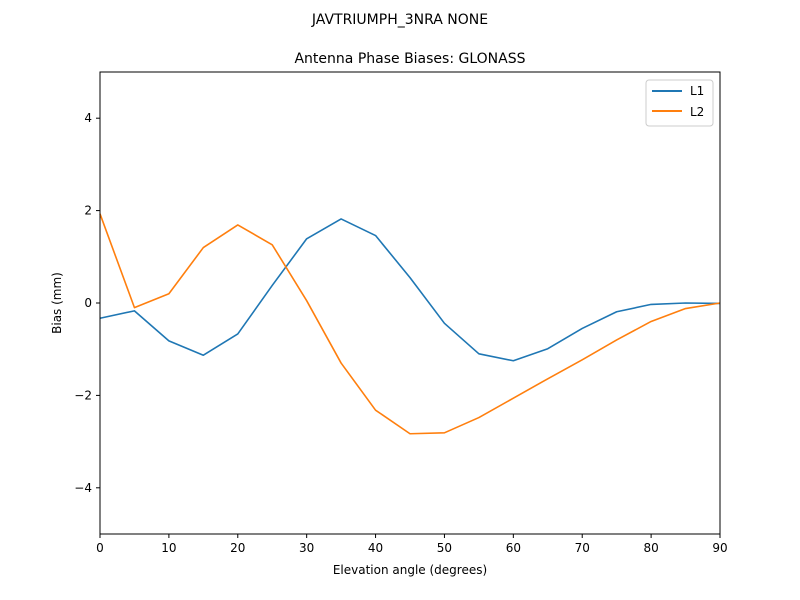 This screenshot has width=800, height=600. What do you see at coordinates (719, 548) in the screenshot?
I see `x-tick-label: 90` at bounding box center [719, 548].